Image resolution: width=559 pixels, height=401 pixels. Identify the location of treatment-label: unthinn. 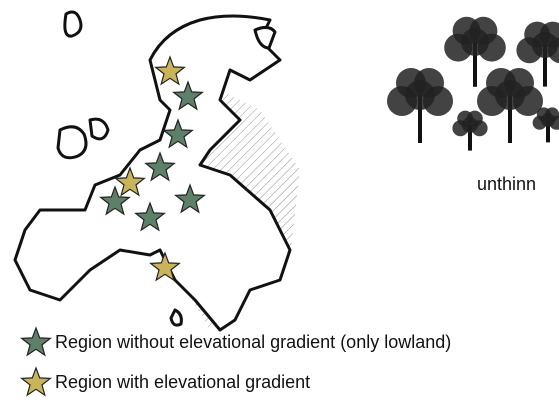
(506, 184).